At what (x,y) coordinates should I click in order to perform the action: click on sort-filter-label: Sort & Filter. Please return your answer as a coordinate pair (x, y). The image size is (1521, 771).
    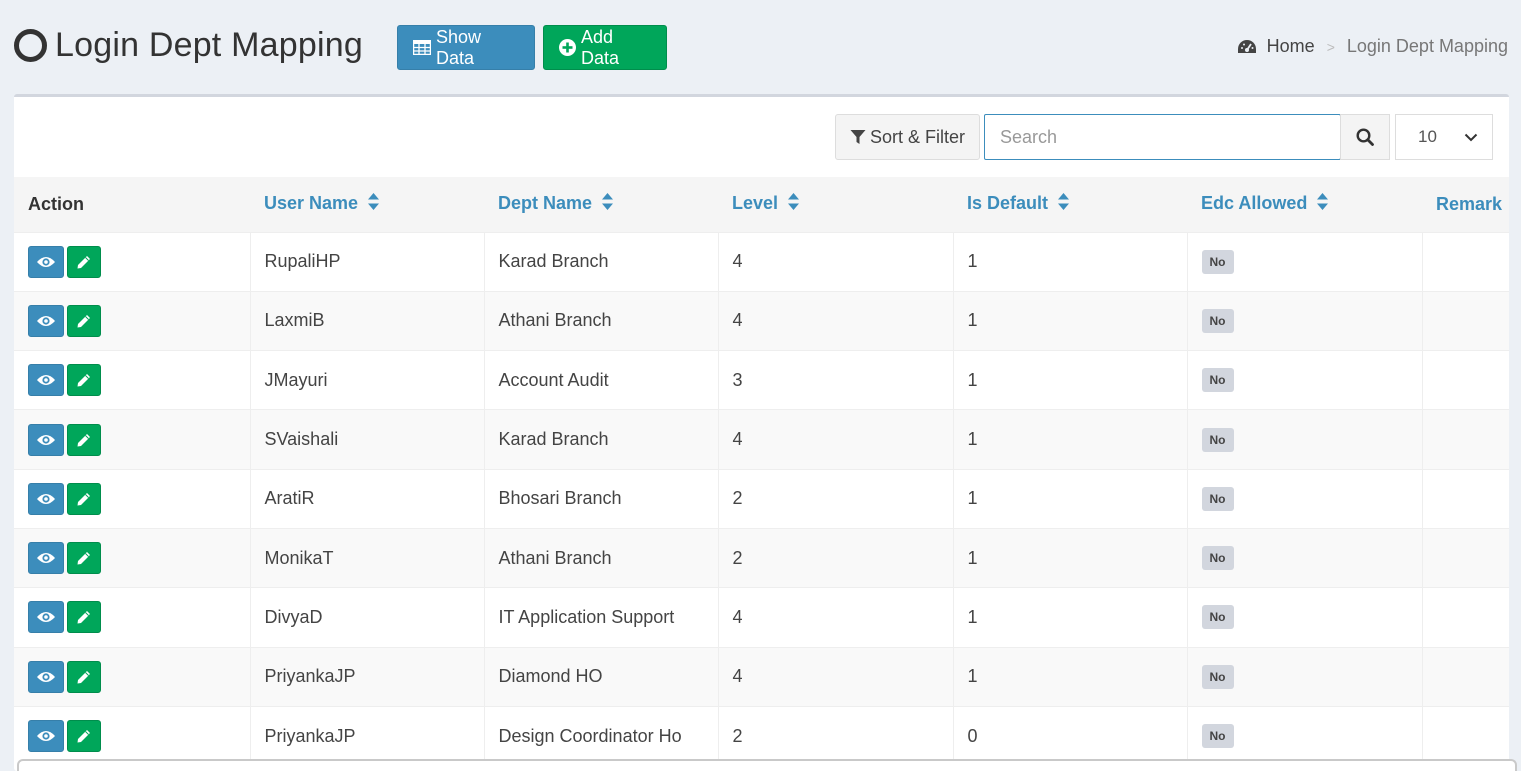
    Looking at the image, I should click on (917, 136).